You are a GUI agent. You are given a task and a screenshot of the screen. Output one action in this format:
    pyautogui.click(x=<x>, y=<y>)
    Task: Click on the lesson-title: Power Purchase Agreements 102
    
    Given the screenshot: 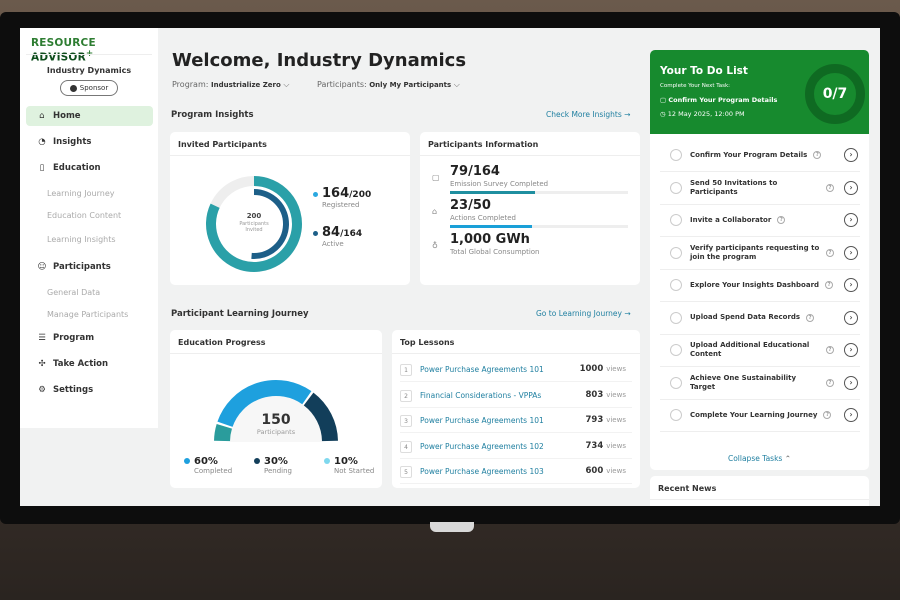 What is the action you would take?
    pyautogui.click(x=482, y=446)
    